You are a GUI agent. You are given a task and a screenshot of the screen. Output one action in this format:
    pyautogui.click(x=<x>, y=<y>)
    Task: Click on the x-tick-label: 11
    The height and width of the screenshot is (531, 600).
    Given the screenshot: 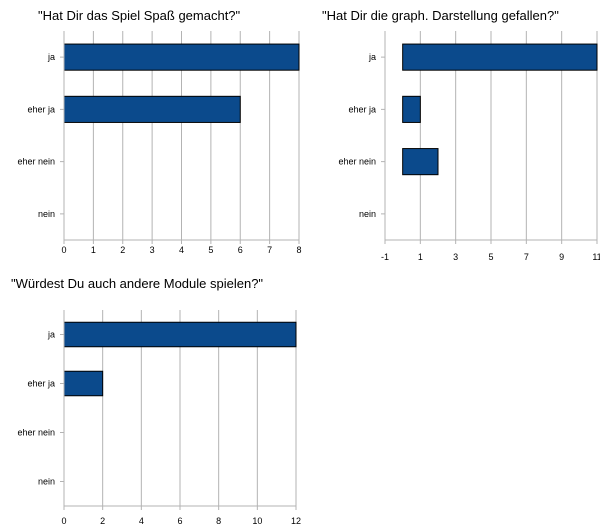 What is the action you would take?
    pyautogui.click(x=596, y=257)
    